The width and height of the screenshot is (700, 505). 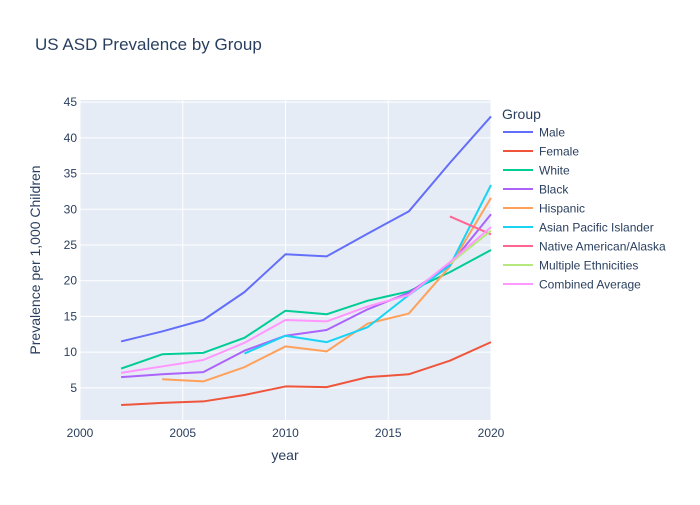 What do you see at coordinates (285, 455) in the screenshot?
I see `x-axis-label: year` at bounding box center [285, 455].